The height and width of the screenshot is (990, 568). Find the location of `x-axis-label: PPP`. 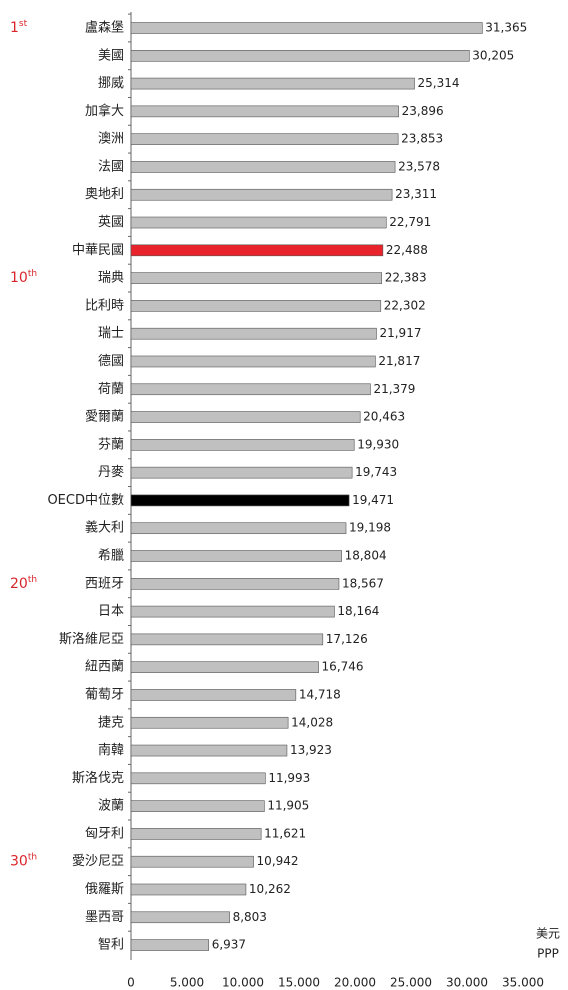

x-axis-label: PPP is located at coordinates (548, 954).